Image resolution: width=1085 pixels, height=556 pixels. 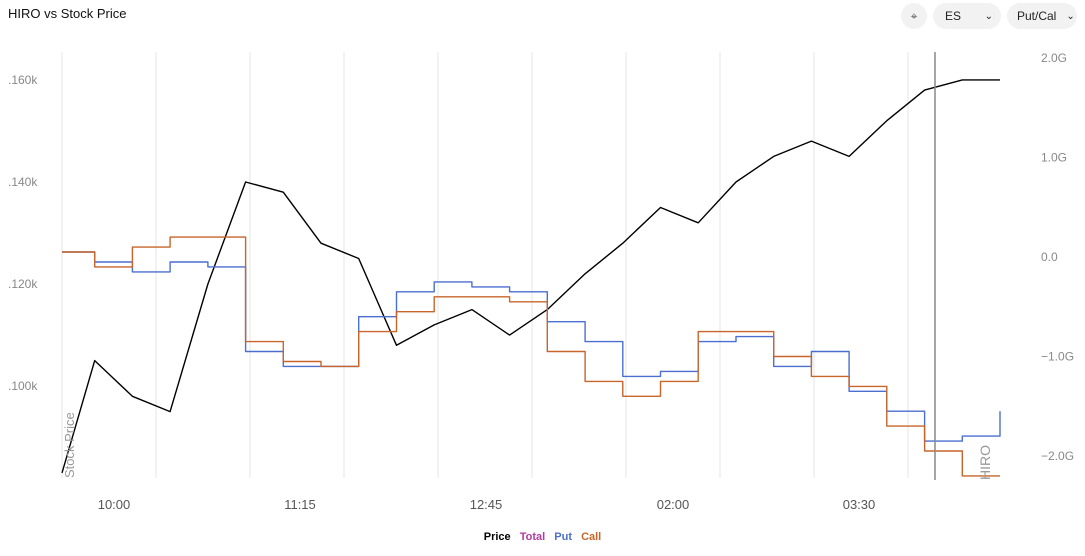 What do you see at coordinates (23, 386) in the screenshot?
I see `y-left-tick-label: .100k` at bounding box center [23, 386].